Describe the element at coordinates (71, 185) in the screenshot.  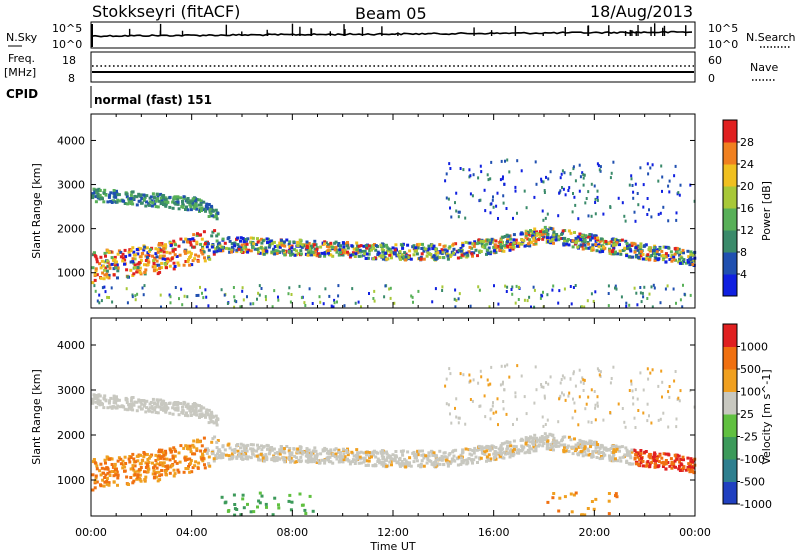
I see `power-ytick-label: 3000` at that location.